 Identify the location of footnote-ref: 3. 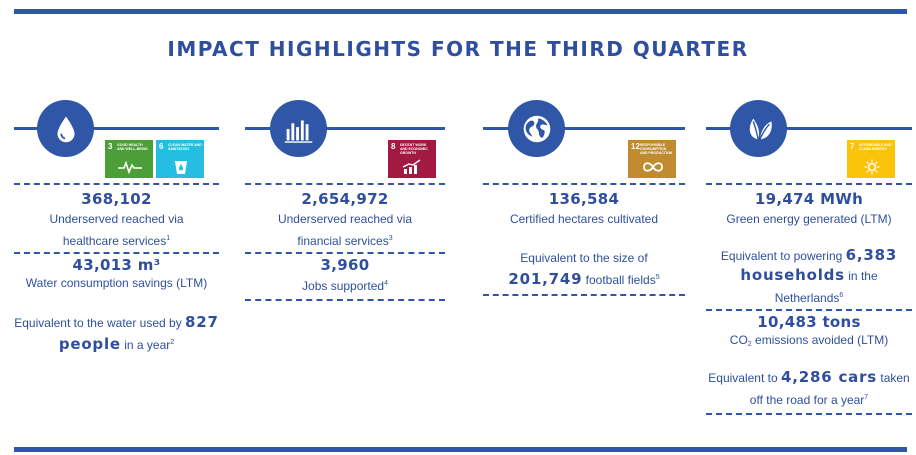
(390, 238).